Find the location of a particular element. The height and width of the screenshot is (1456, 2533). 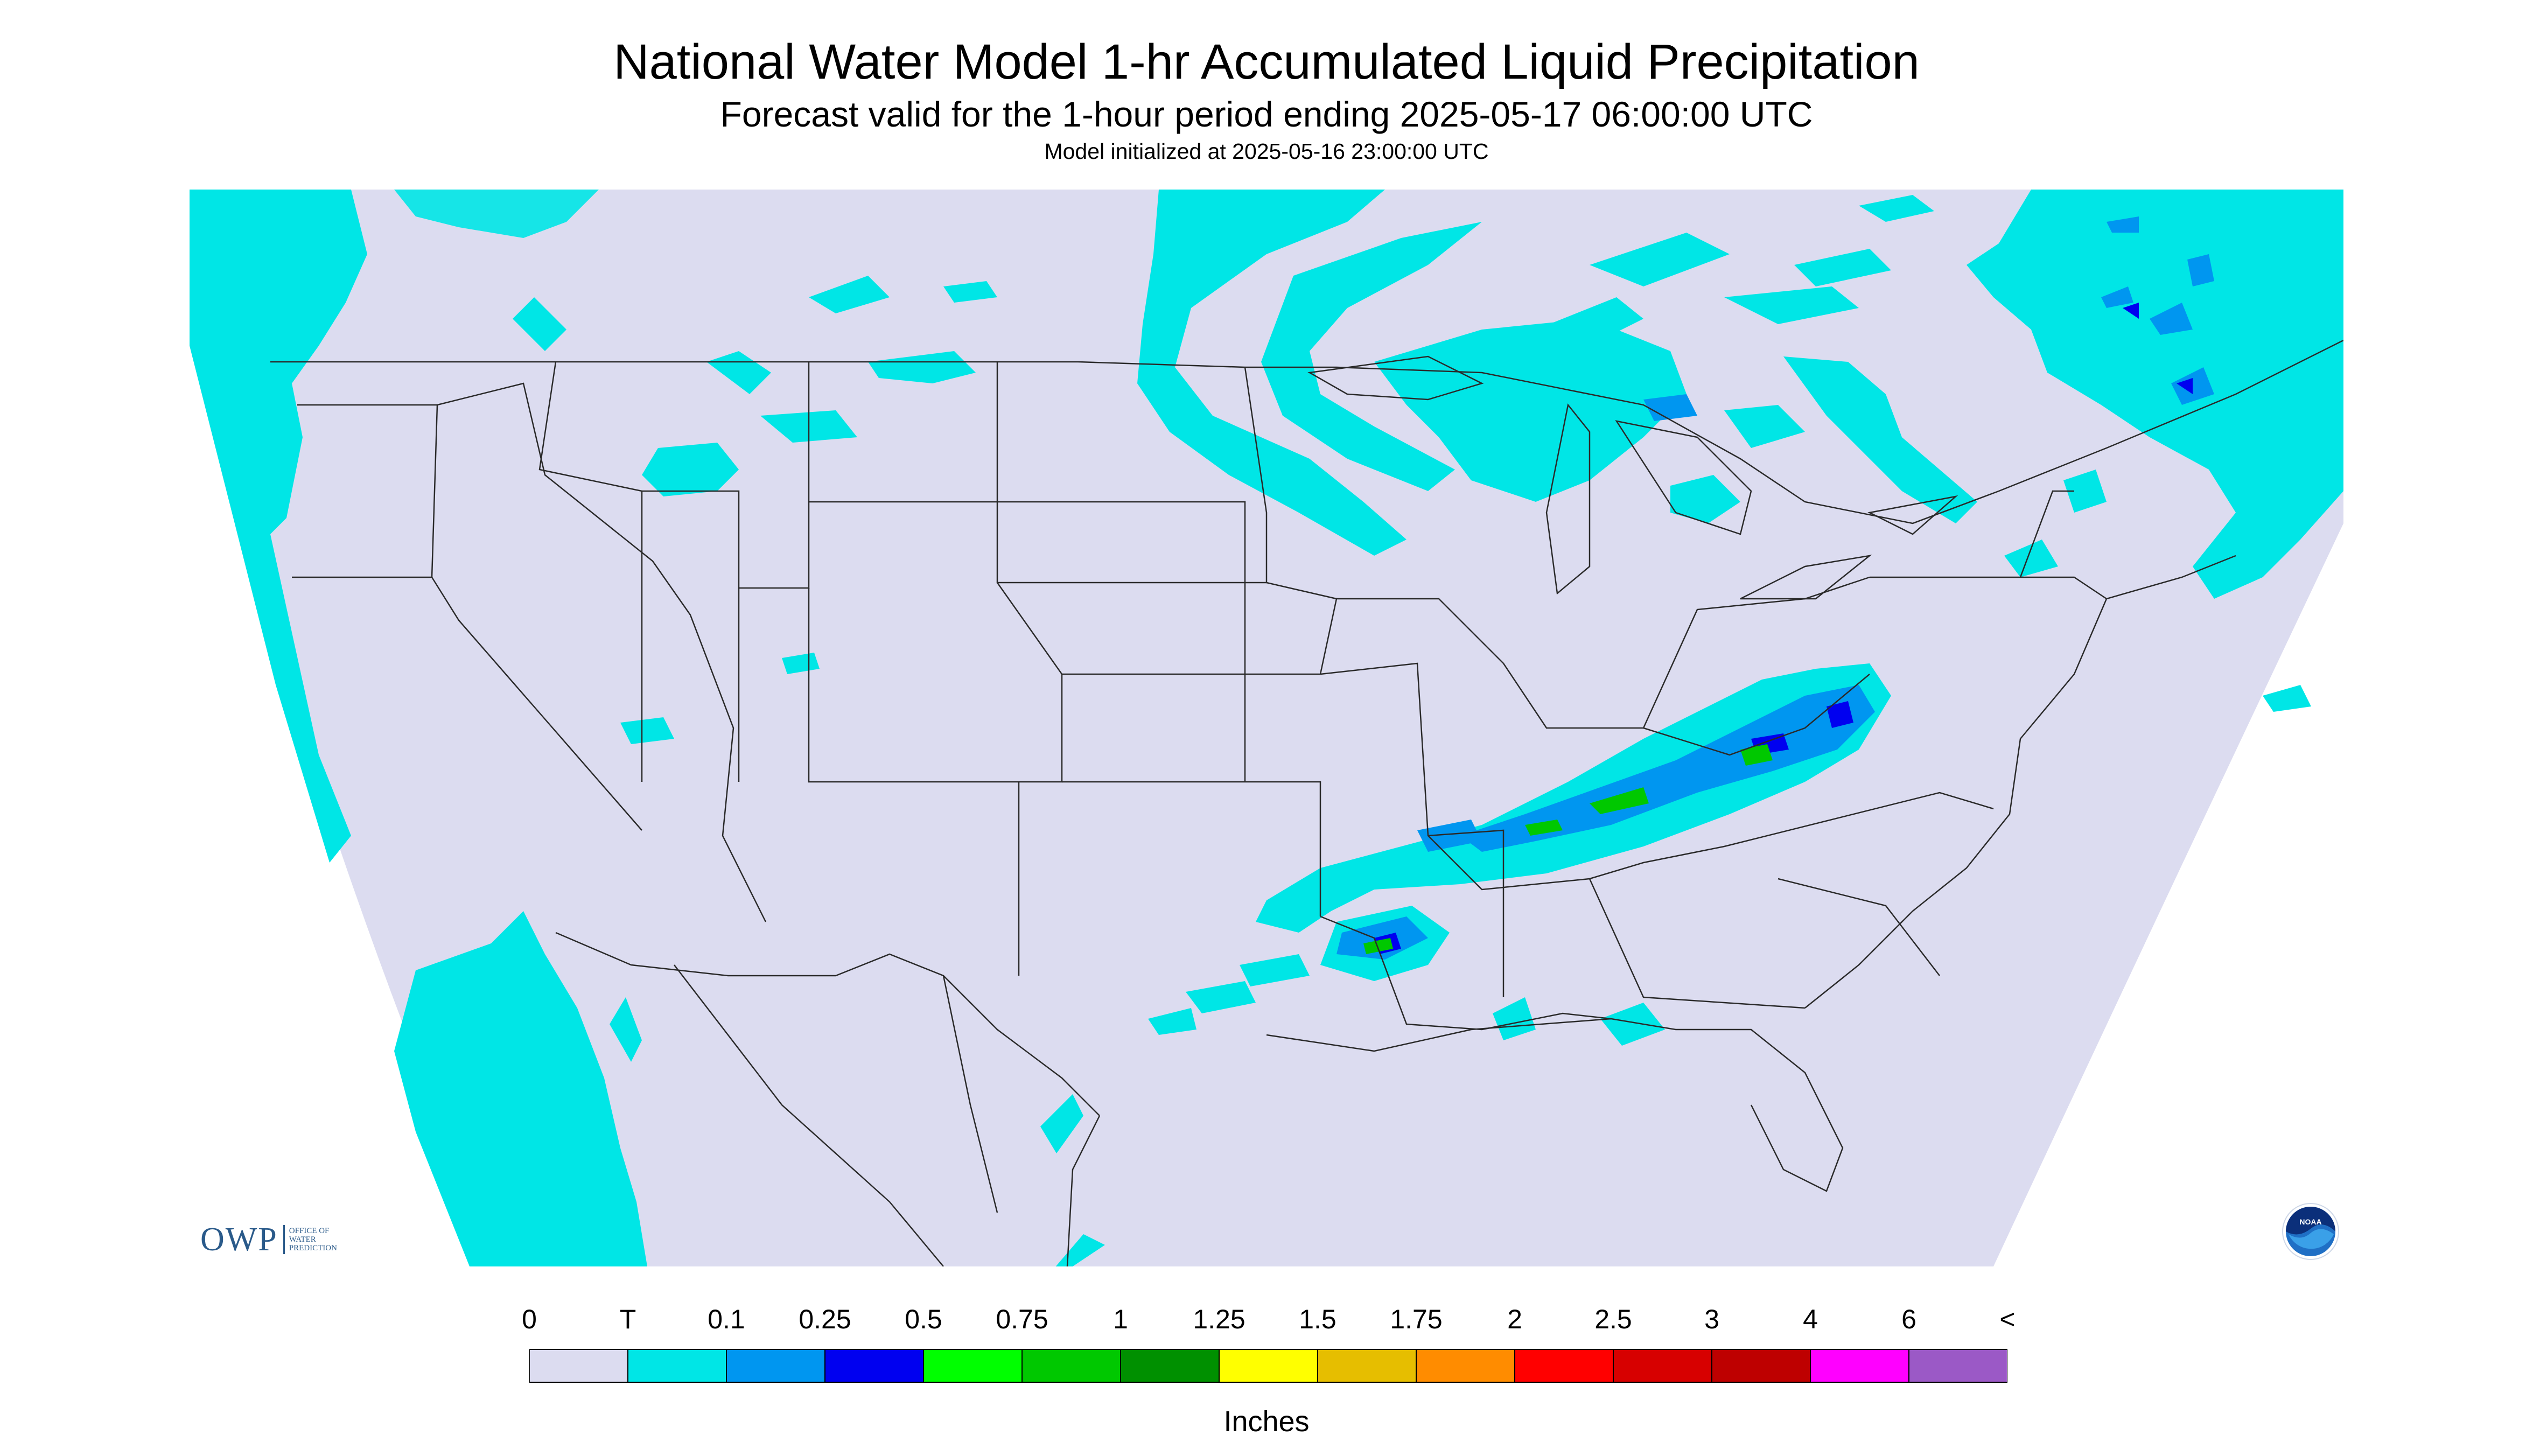

owp-logo-text: OWP is located at coordinates (239, 1239).